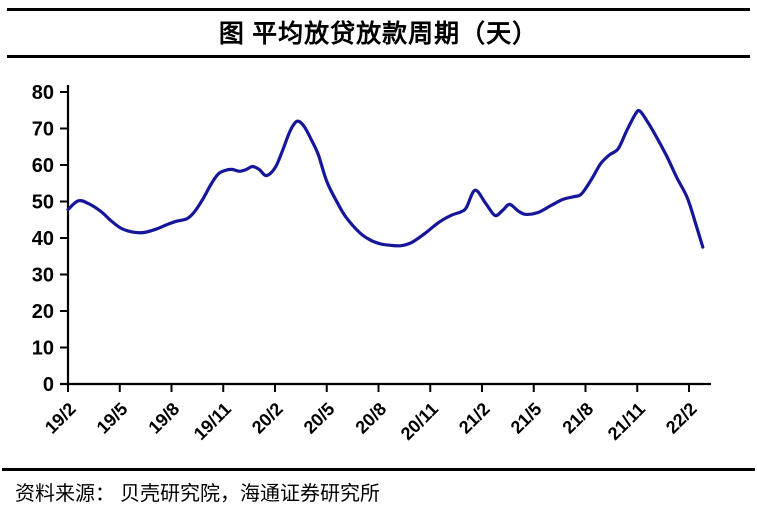 This screenshot has width=757, height=508. Describe the element at coordinates (378, 56) in the screenshot. I see `title-underline-rule` at that location.